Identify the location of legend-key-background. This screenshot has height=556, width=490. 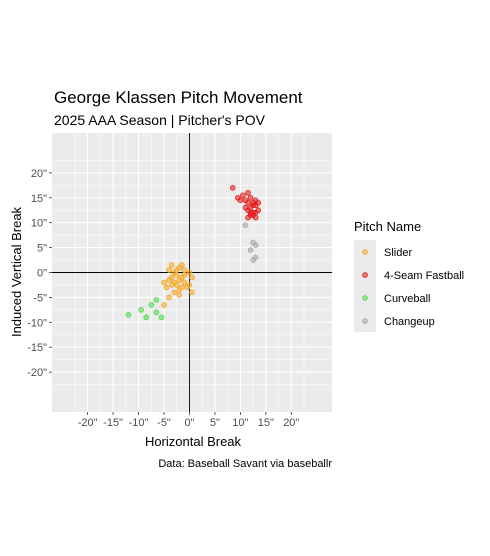
(365, 286).